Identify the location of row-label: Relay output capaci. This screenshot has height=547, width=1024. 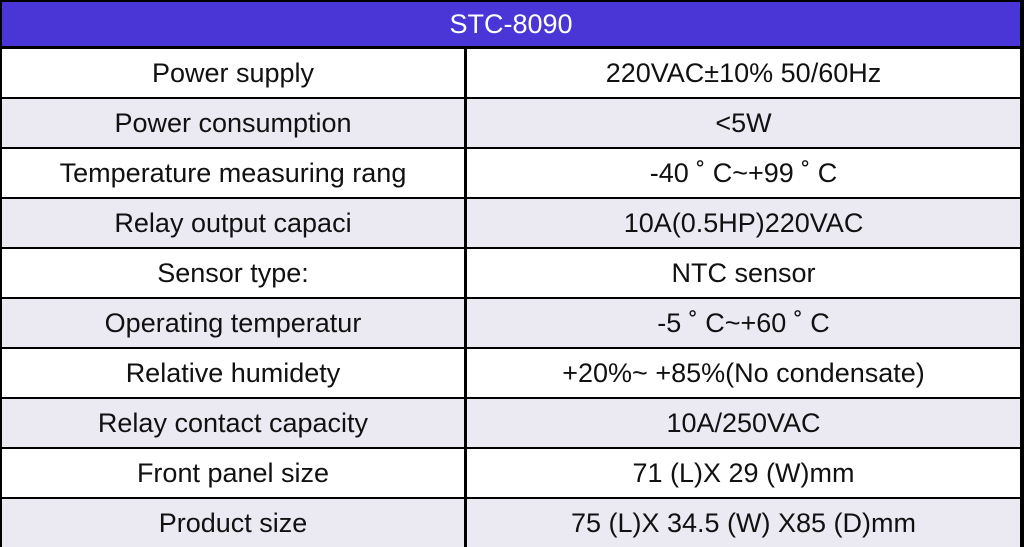
(233, 223).